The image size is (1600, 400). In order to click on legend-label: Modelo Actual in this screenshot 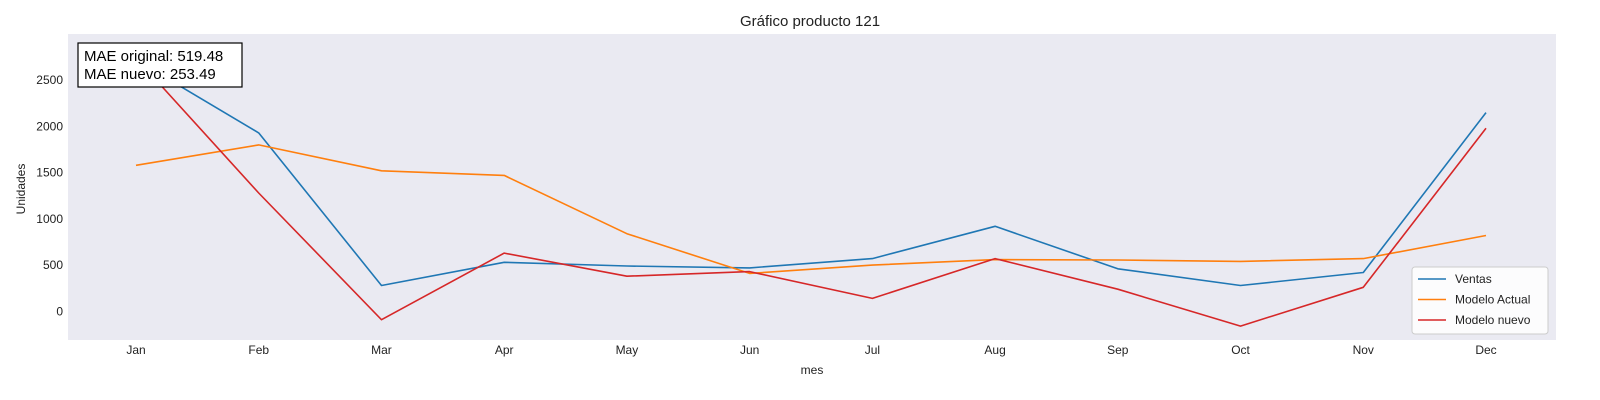, I will do `click(1492, 300)`.